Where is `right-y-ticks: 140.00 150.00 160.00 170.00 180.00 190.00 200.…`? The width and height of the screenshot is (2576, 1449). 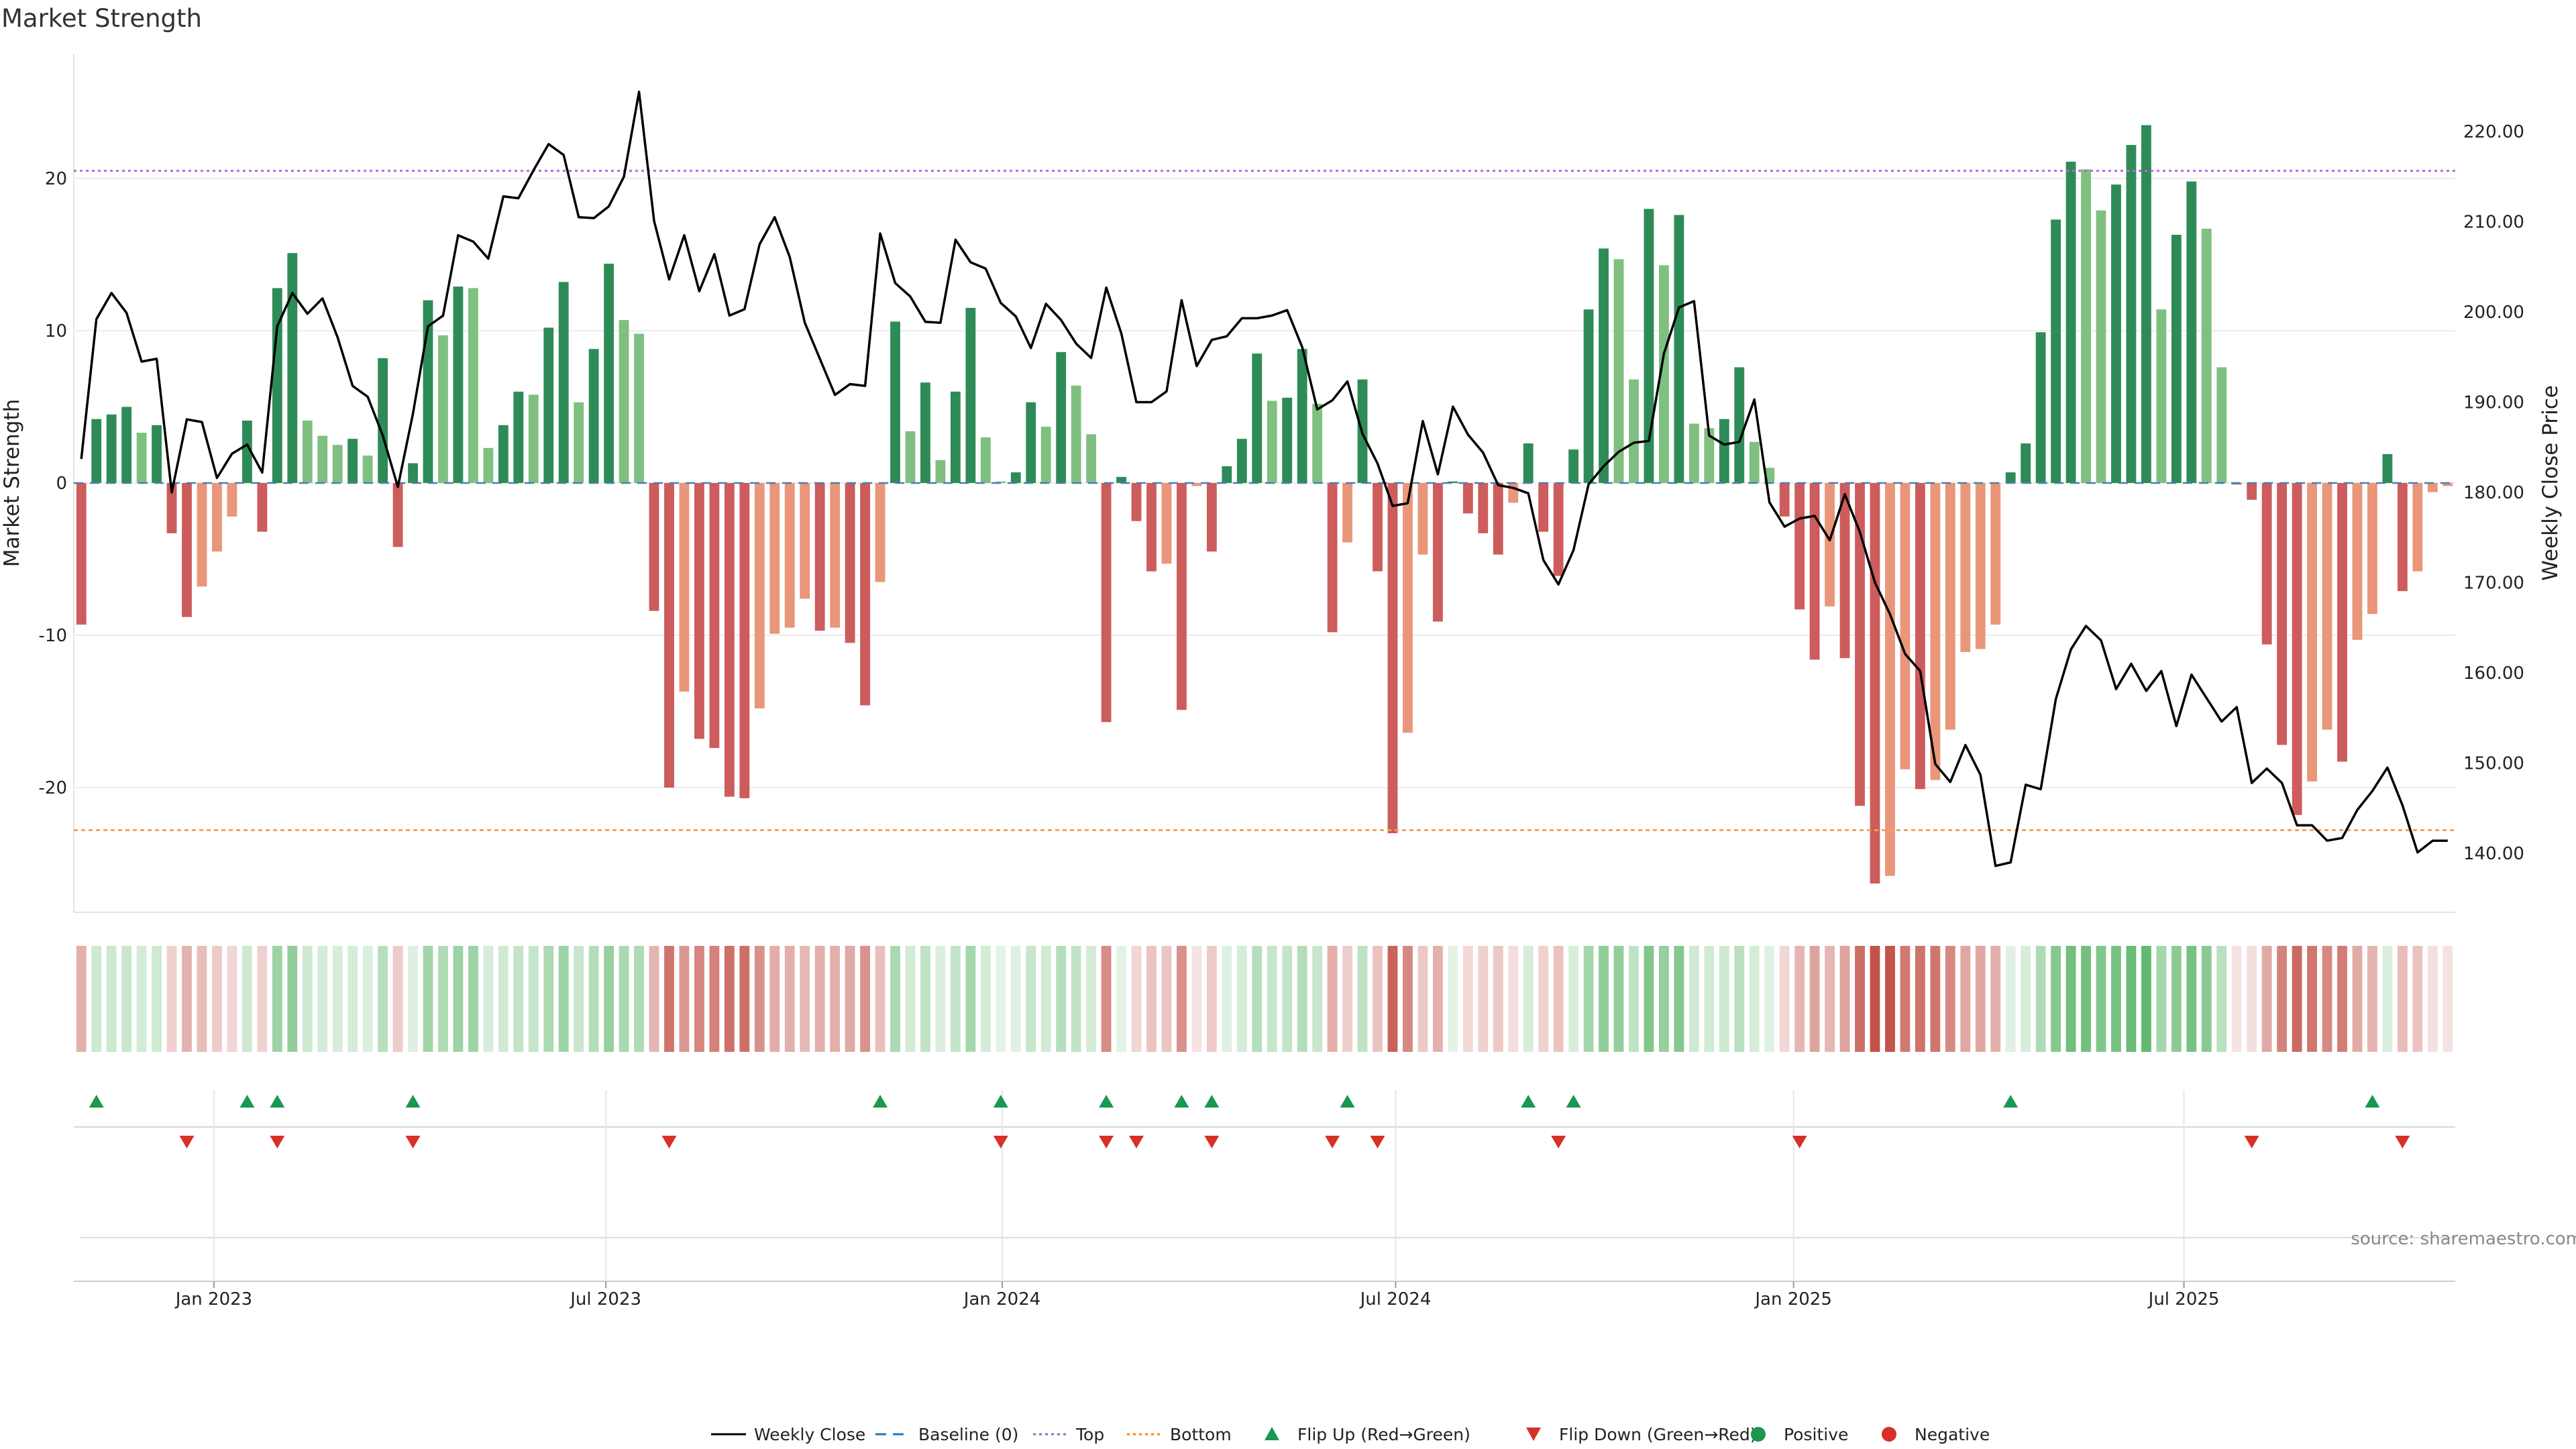 right-y-ticks: 140.00 150.00 160.00 170.00 180.00 190.00 200.… is located at coordinates (2493, 493).